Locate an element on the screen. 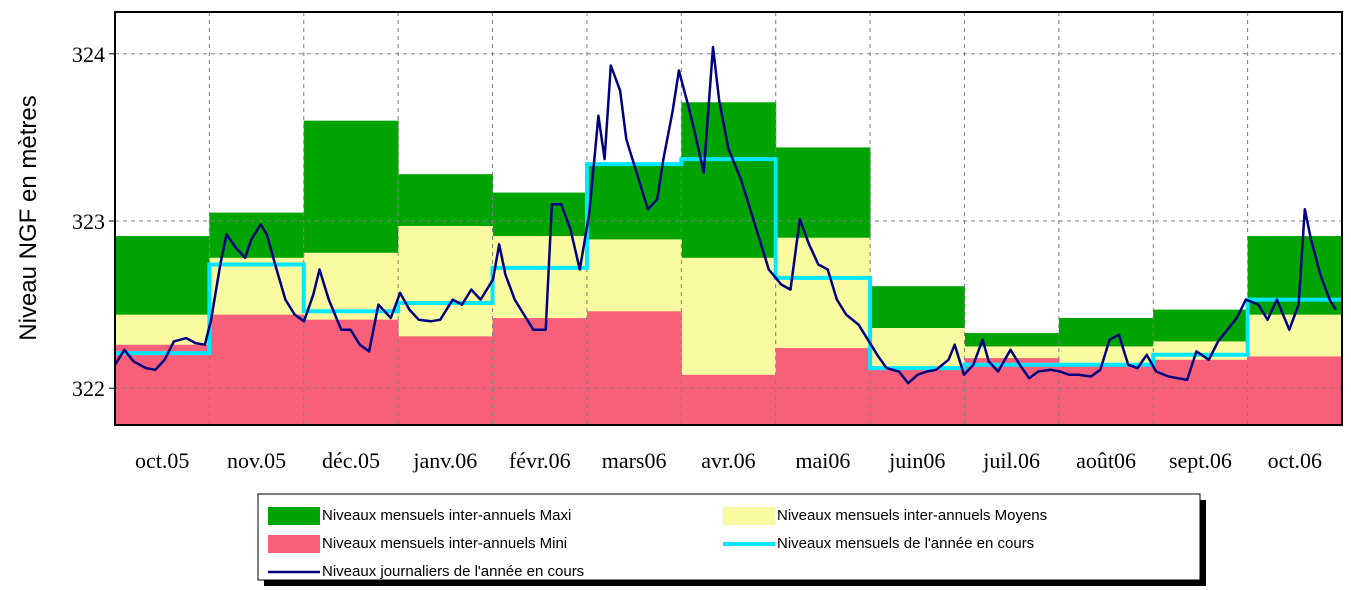 This screenshot has height=590, width=1351. x-tick-label: déc.05 is located at coordinates (351, 460).